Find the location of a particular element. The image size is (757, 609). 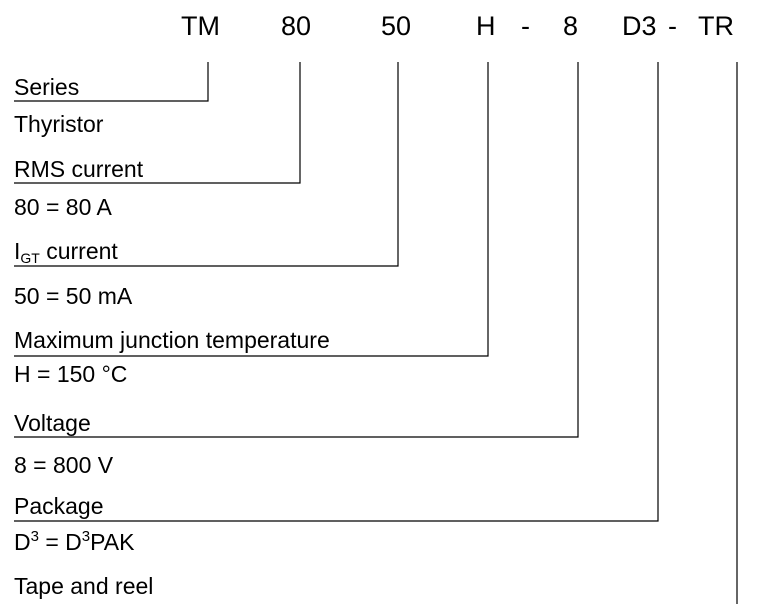

code-dash-2: - is located at coordinates (672, 26).